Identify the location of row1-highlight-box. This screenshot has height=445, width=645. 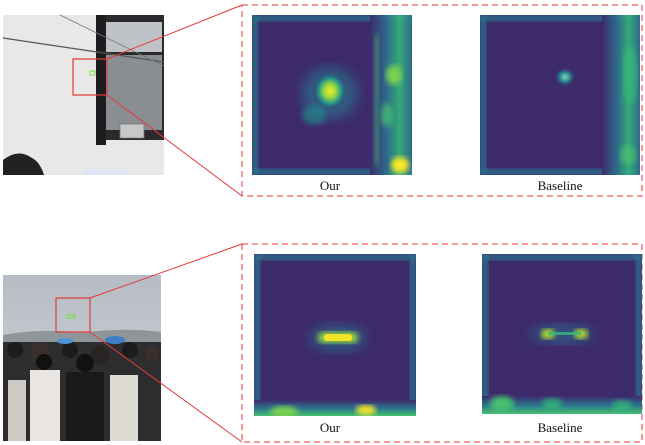
(90, 77).